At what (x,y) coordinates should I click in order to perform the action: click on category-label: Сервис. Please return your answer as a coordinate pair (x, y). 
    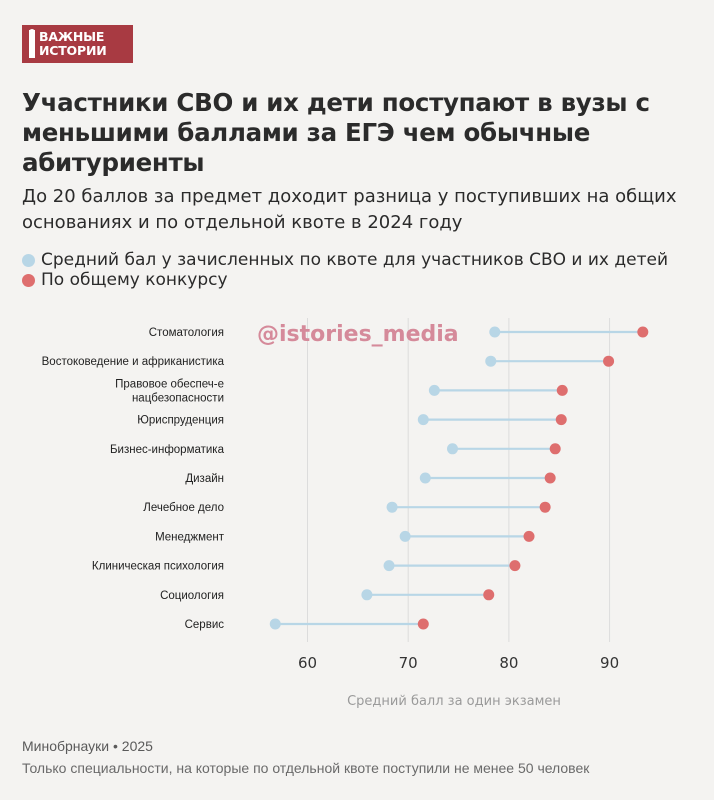
    Looking at the image, I should click on (205, 625).